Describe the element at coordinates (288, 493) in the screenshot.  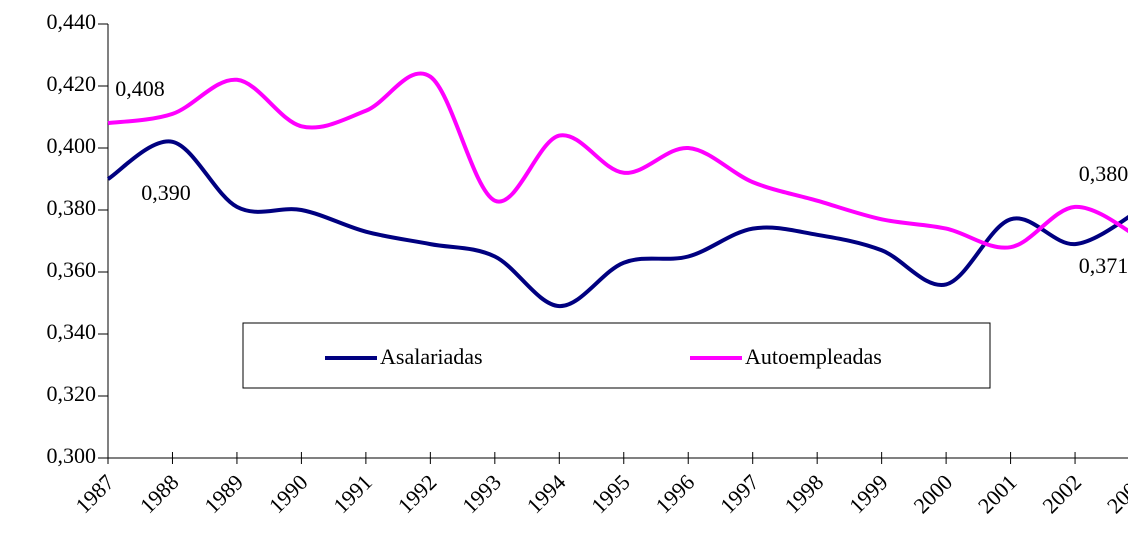
I see `x-tick-label: 1990` at that location.